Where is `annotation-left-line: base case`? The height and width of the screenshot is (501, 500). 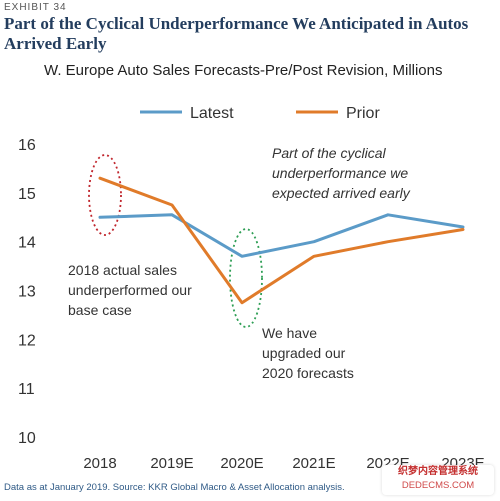 annotation-left-line: base case is located at coordinates (100, 310).